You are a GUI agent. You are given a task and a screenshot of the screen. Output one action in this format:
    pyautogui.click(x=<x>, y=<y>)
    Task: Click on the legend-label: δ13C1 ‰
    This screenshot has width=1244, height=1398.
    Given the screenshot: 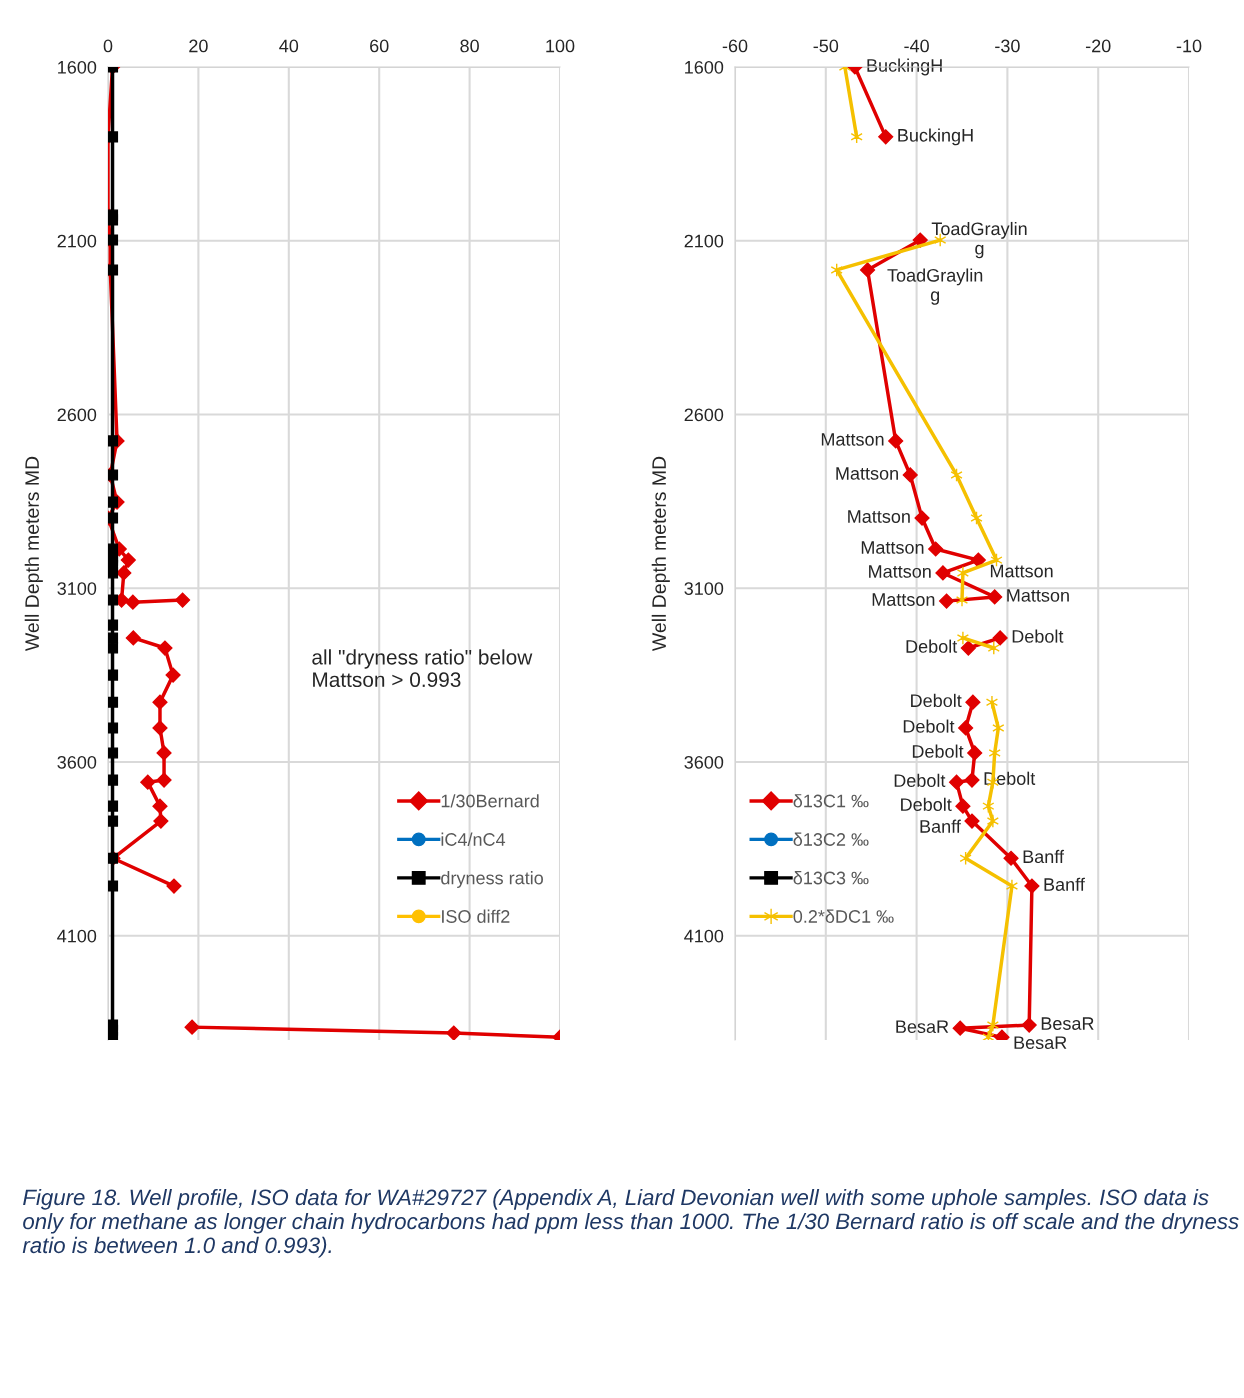 What is the action you would take?
    pyautogui.click(x=831, y=801)
    